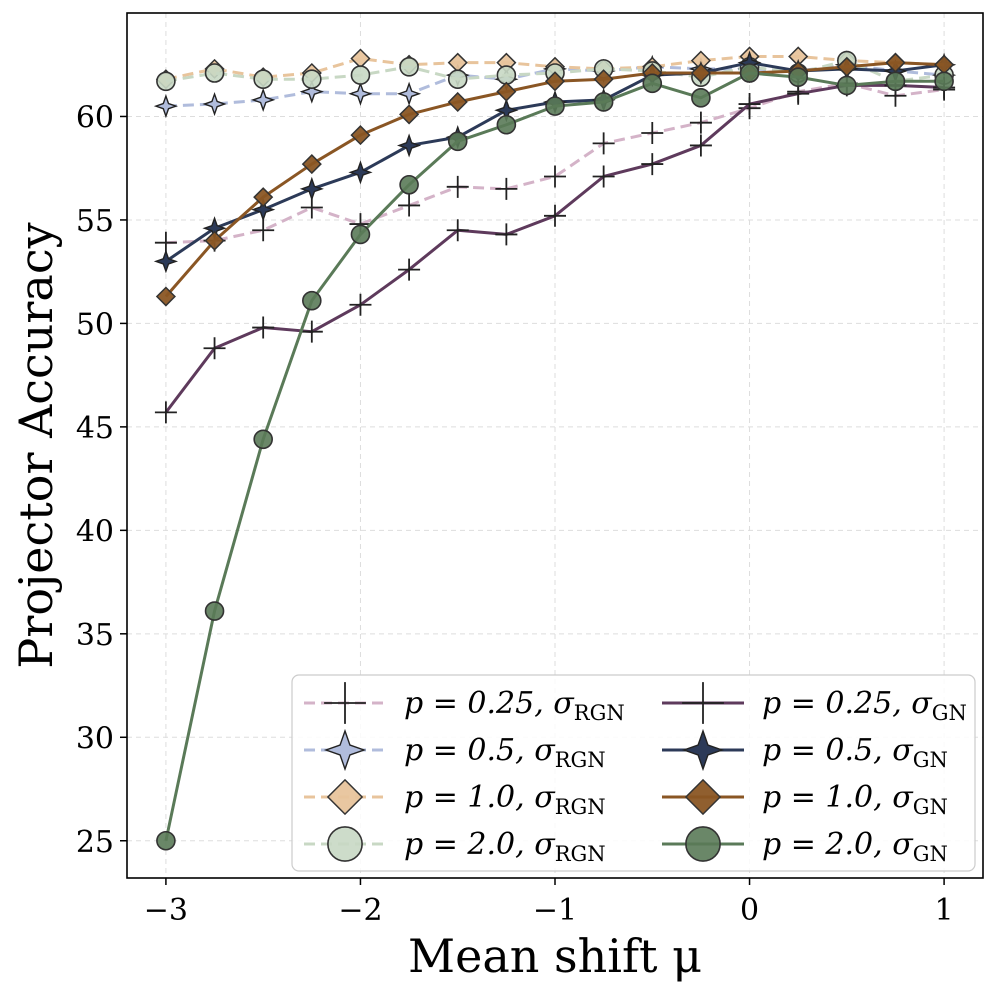  What do you see at coordinates (95, 117) in the screenshot?
I see `y-tick-label: 60` at bounding box center [95, 117].